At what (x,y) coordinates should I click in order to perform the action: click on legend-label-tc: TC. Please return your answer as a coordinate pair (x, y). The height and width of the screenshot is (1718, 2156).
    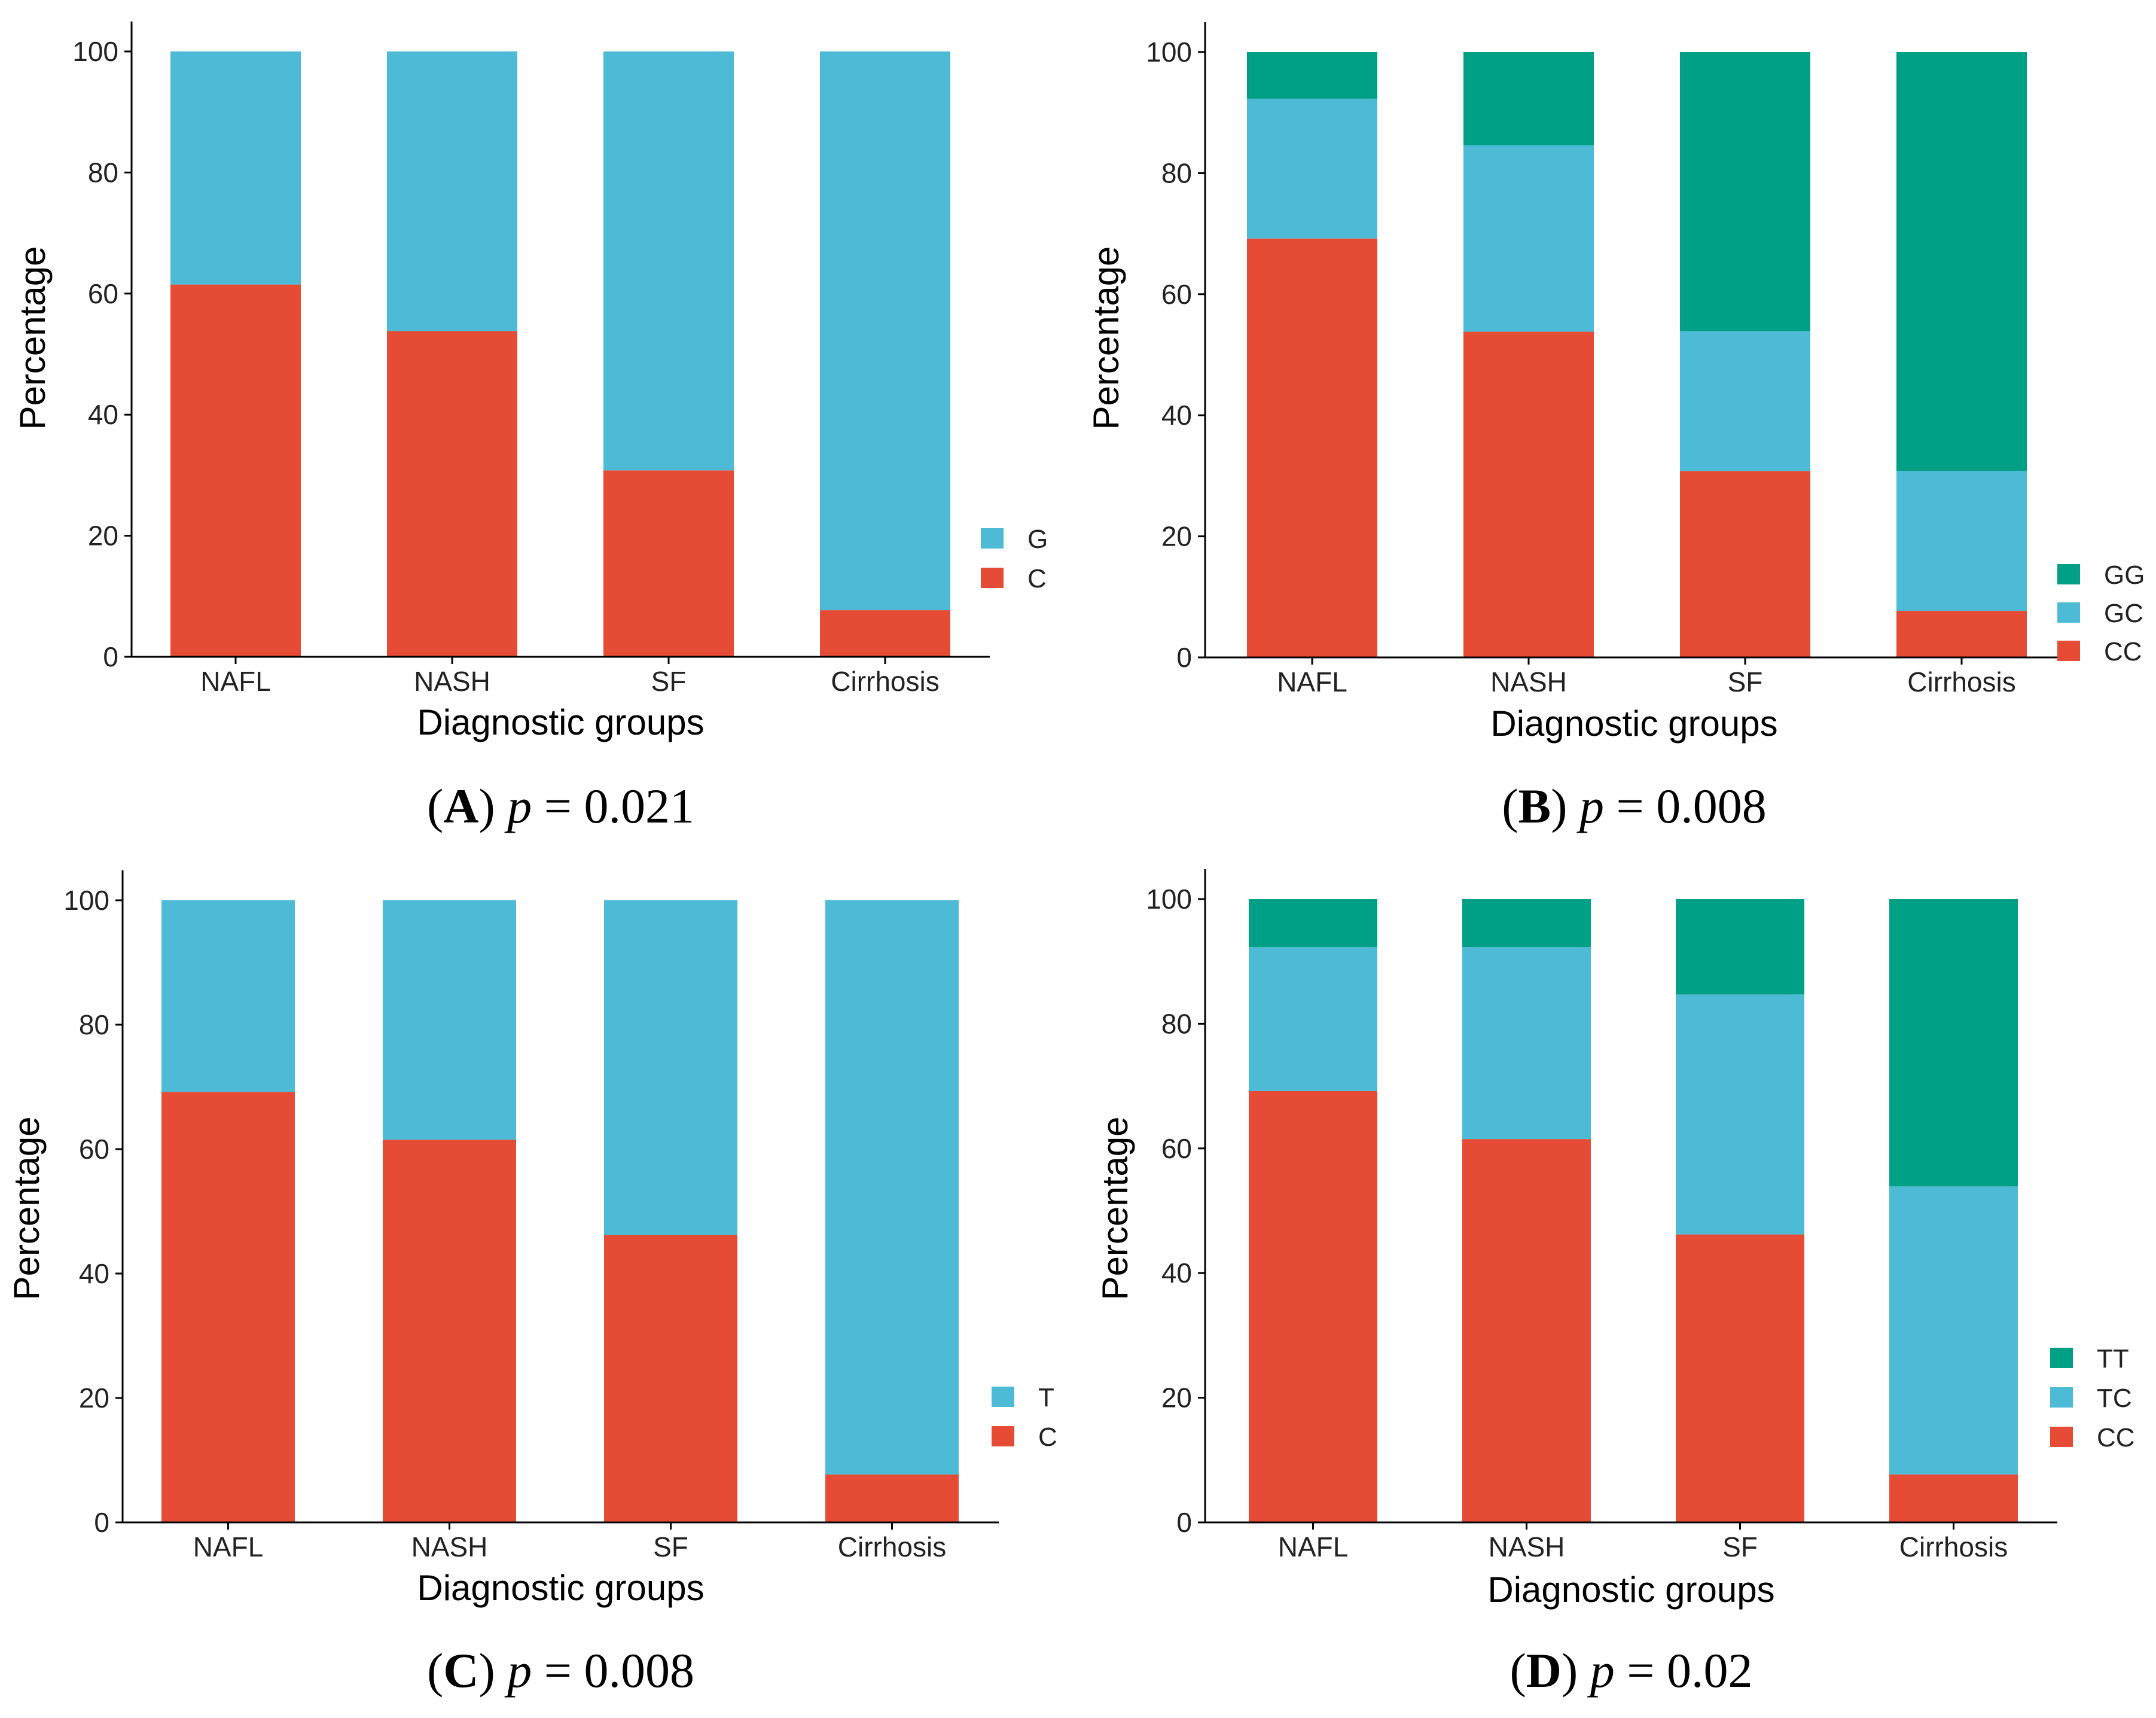
    Looking at the image, I should click on (2114, 1398).